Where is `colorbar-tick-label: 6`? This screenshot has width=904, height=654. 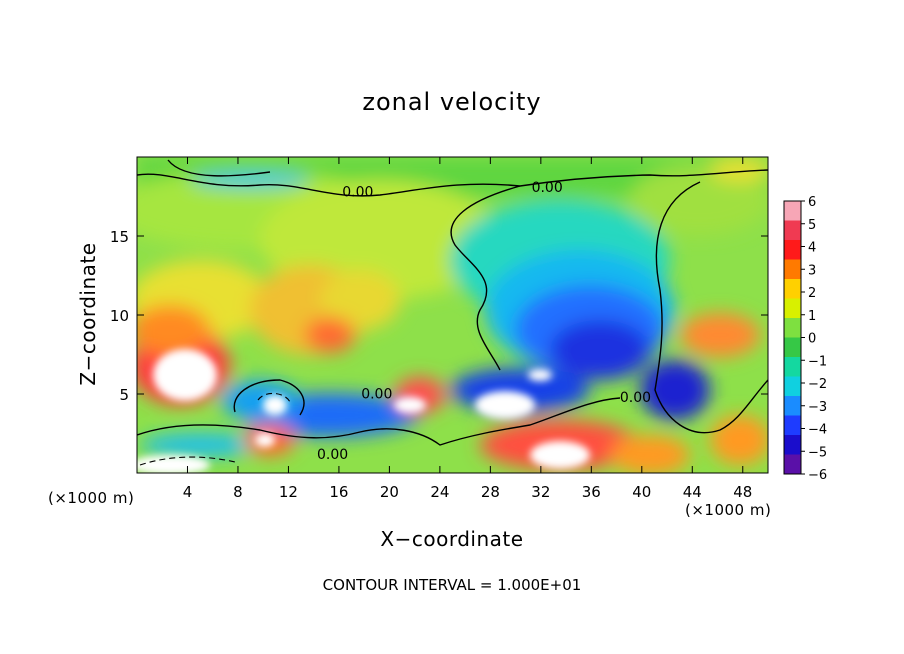
colorbar-tick-label: 6 is located at coordinates (812, 202).